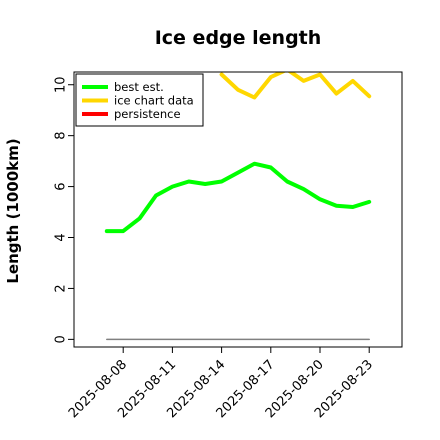 The image size is (440, 440). What do you see at coordinates (64, 210) in the screenshot?
I see `y-axis: 0 2 4 6 8 10` at bounding box center [64, 210].